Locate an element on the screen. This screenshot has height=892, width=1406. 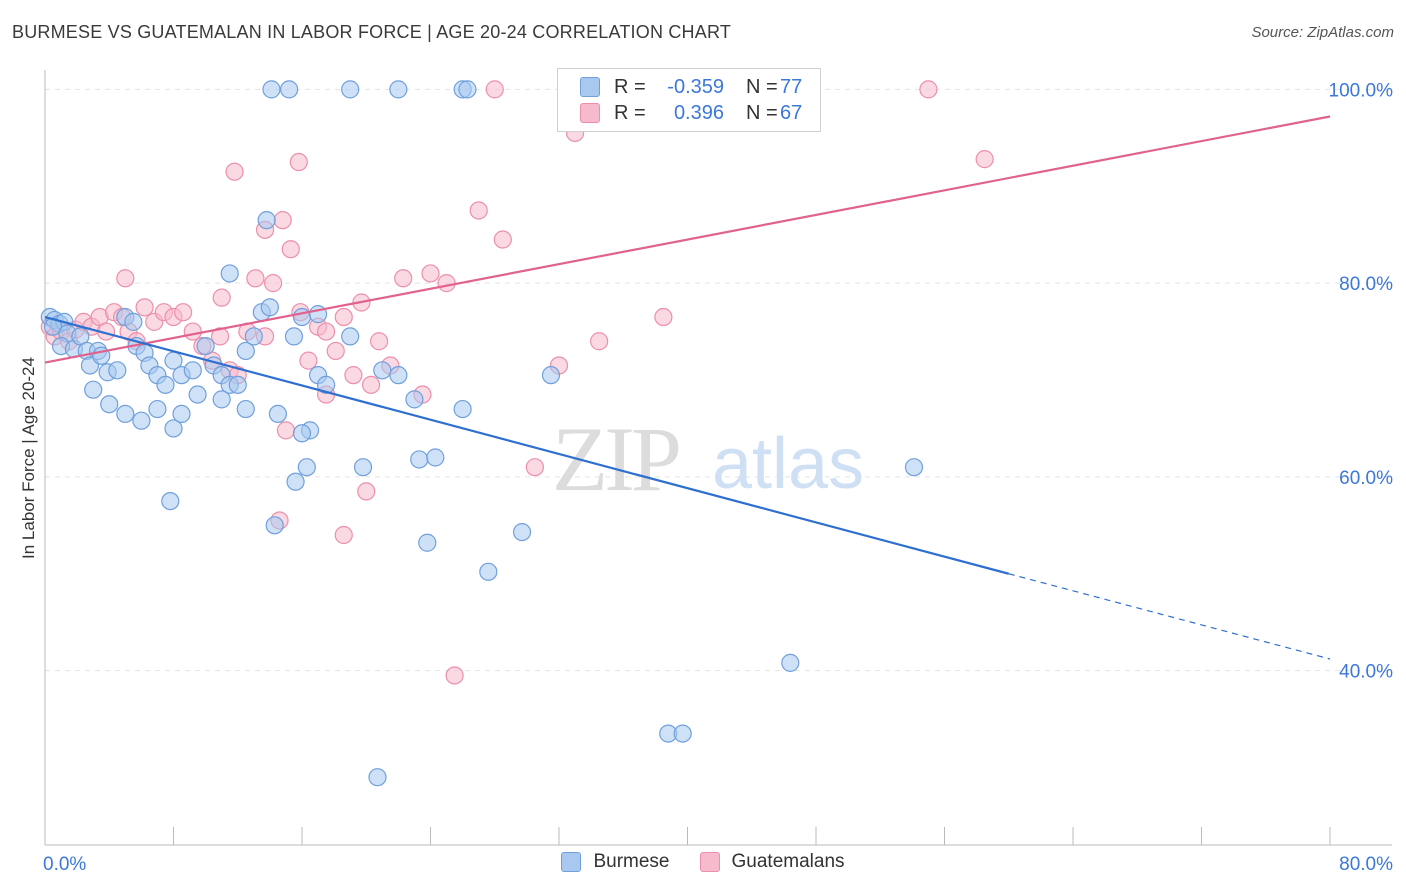
x-tick-labels: 0.0% 80.0% is located at coordinates (718, 864).